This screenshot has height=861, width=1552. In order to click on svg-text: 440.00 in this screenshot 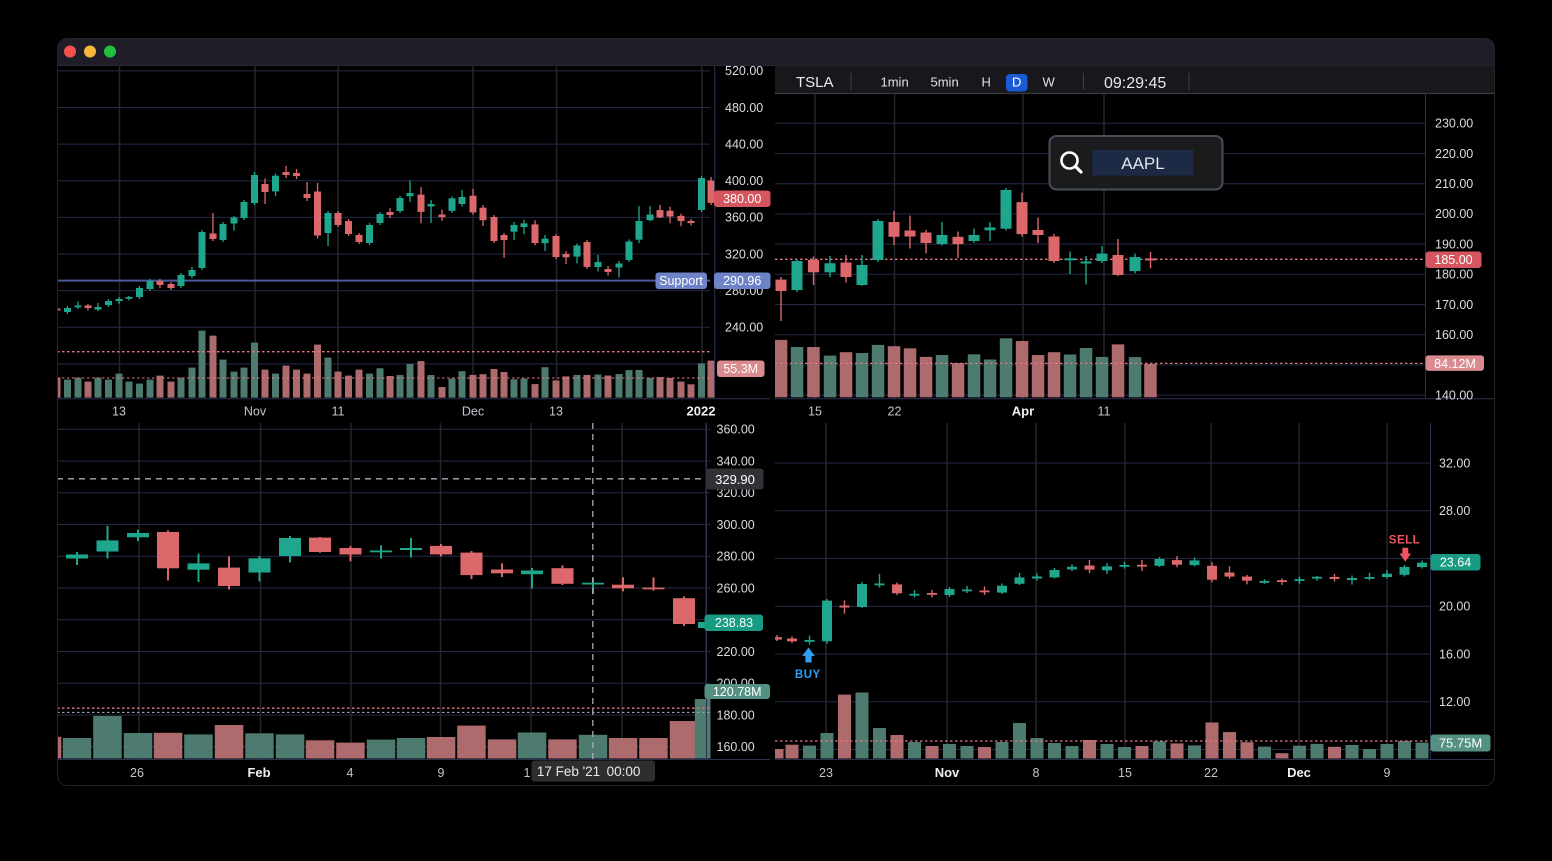, I will do `click(744, 144)`.